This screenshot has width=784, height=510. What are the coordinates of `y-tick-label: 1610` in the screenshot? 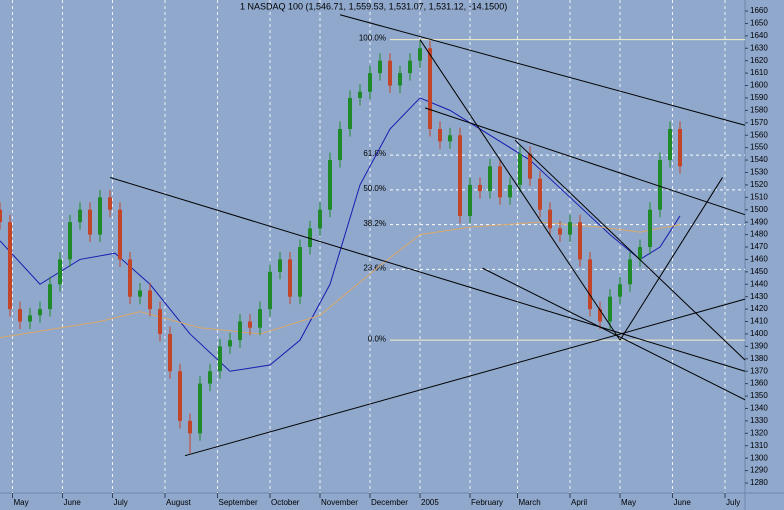 It's located at (759, 72).